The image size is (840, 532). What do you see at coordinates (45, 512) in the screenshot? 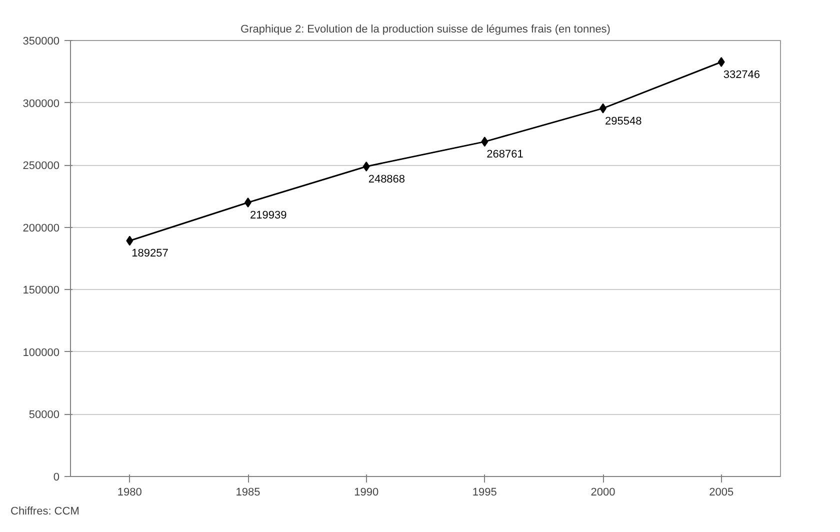
I see `text: Chiffres: CCM` at bounding box center [45, 512].